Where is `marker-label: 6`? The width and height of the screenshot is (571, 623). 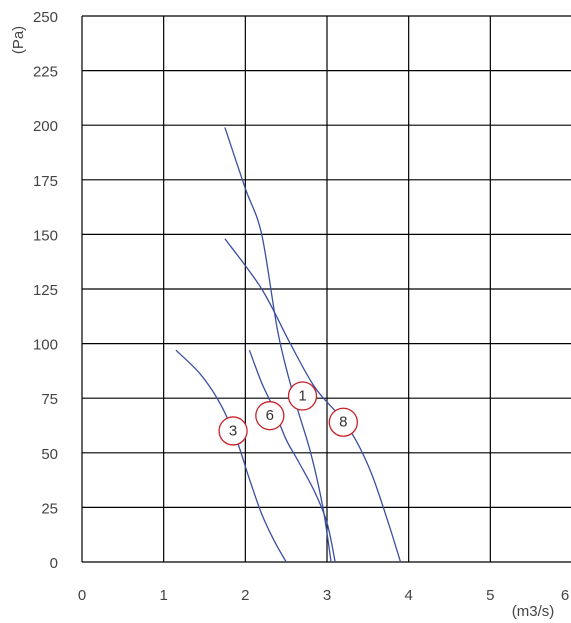
marker-label: 6 is located at coordinates (270, 415).